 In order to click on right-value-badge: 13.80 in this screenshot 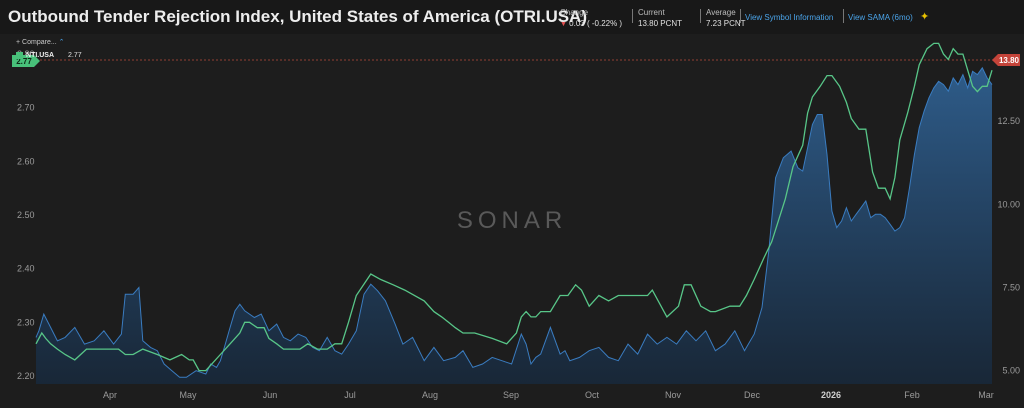, I will do `click(1006, 60)`.